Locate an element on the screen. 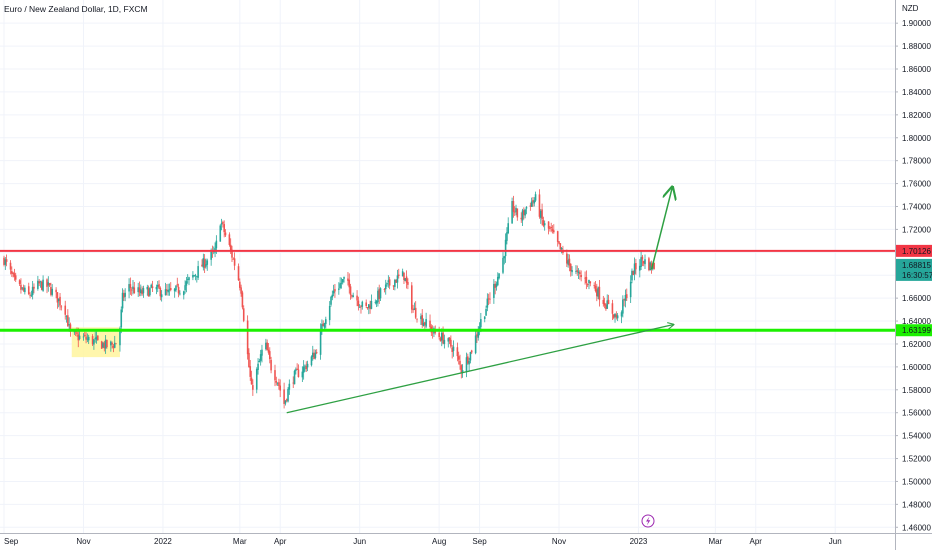 This screenshot has width=932, height=550. projection-arrow is located at coordinates (661, 228).